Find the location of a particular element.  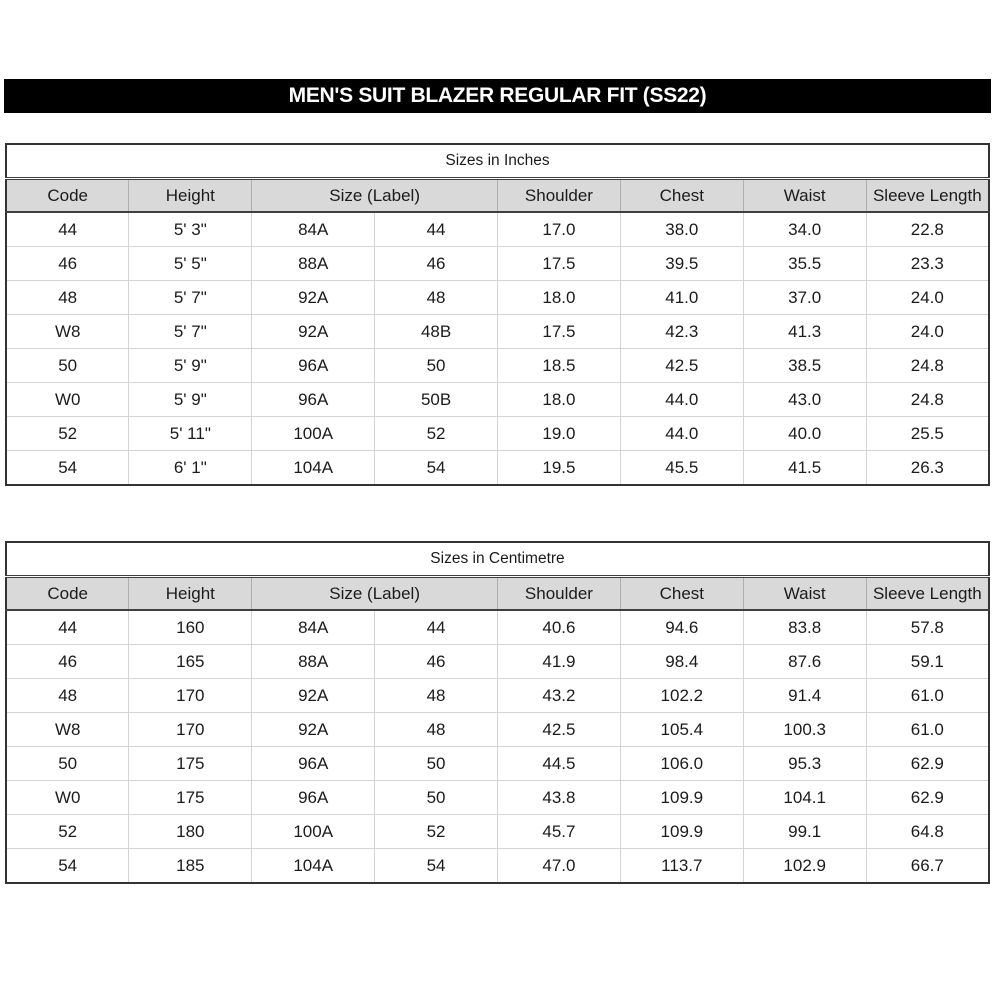

table-row: 48 5' 7" 92A 48 18.0 41.0 37.0 24.0 is located at coordinates (497, 297).